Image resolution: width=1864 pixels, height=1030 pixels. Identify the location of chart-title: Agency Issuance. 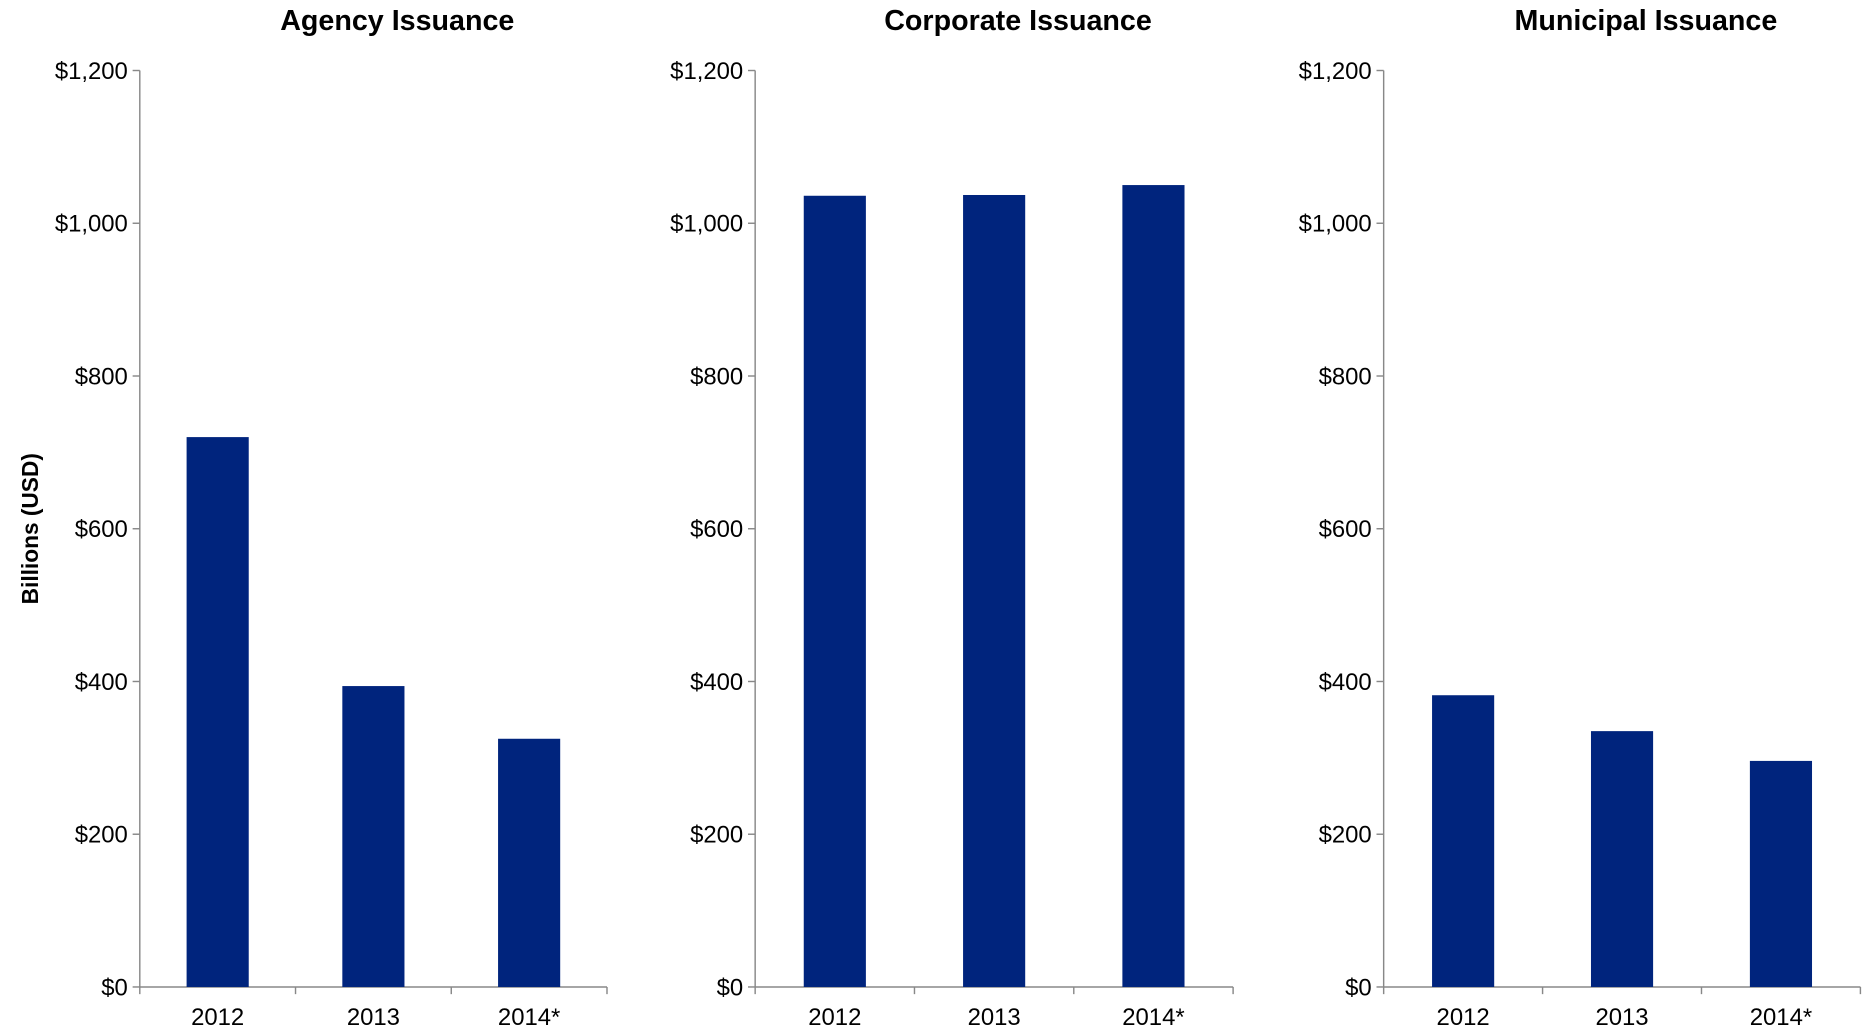
(397, 21).